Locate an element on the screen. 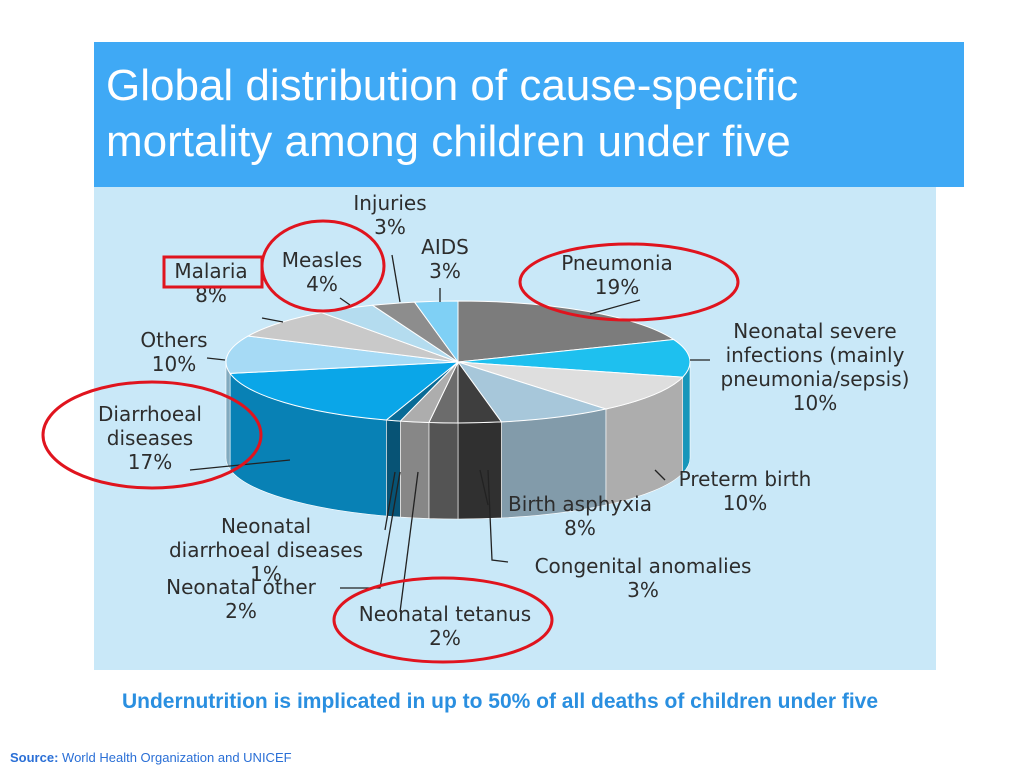  slice-label-2-line-1: 10% is located at coordinates (745, 503).